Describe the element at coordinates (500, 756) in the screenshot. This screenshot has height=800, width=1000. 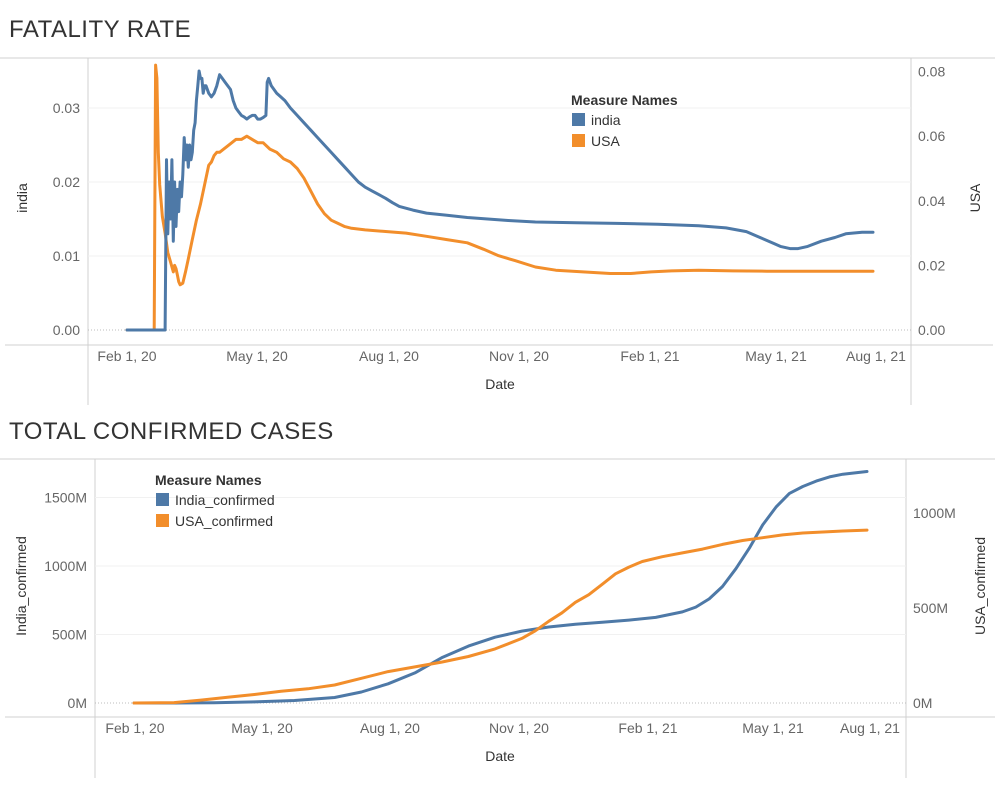
I see `c2-x-axis-title: Date` at that location.